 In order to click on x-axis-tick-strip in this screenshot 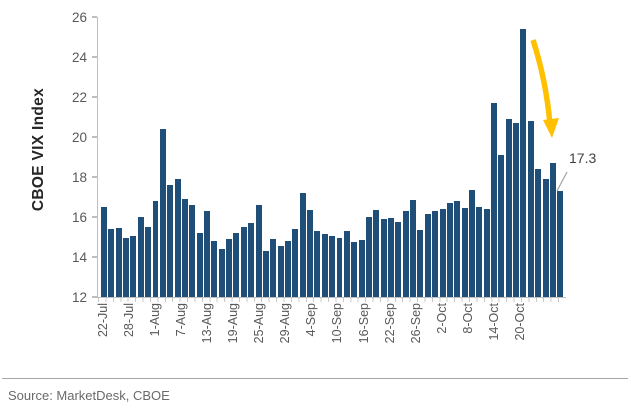, I will do `click(331, 300)`.